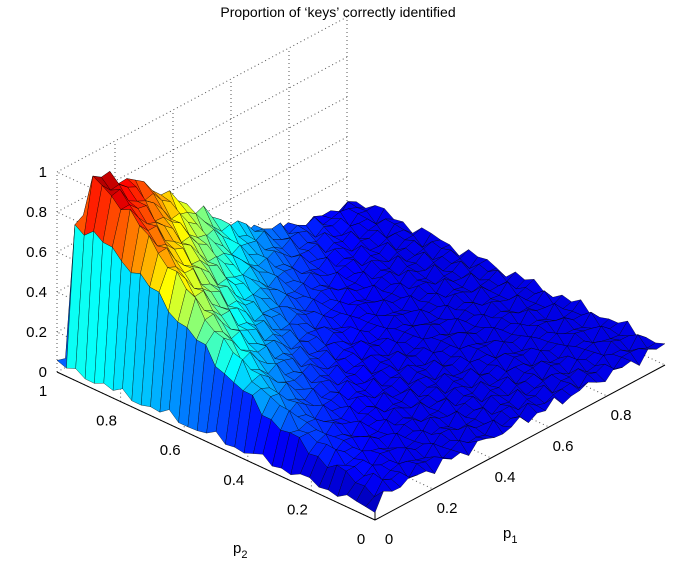 Image resolution: width=676 pixels, height=567 pixels. Describe the element at coordinates (36, 332) in the screenshot. I see `z-tick-label: 0.2` at that location.